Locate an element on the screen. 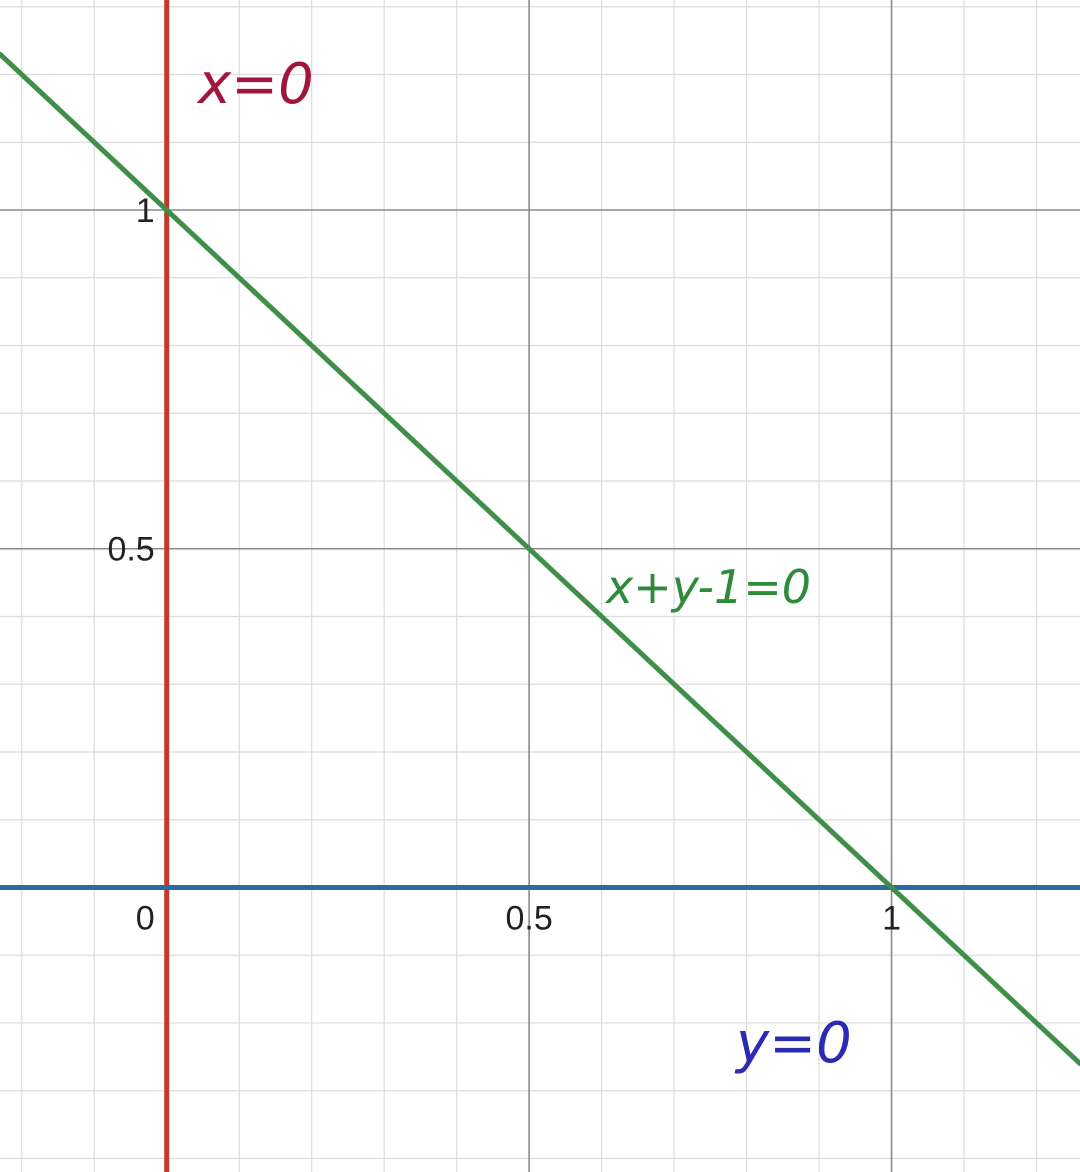  x-tick-label: 0.5 is located at coordinates (528, 918).